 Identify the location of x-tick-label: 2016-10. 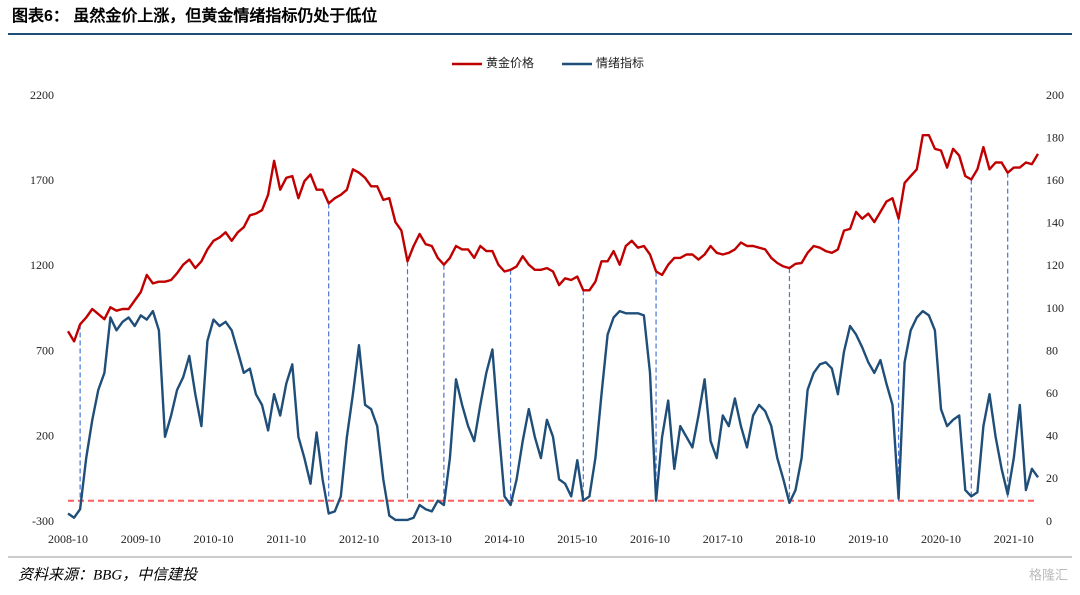
(650, 539).